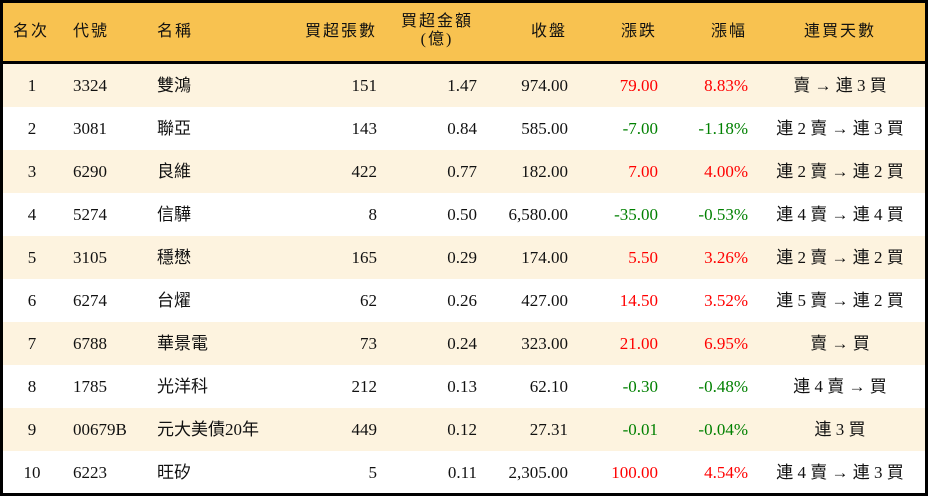 This screenshot has height=496, width=928. Describe the element at coordinates (182, 343) in the screenshot. I see `name-cell: 華景電` at that location.